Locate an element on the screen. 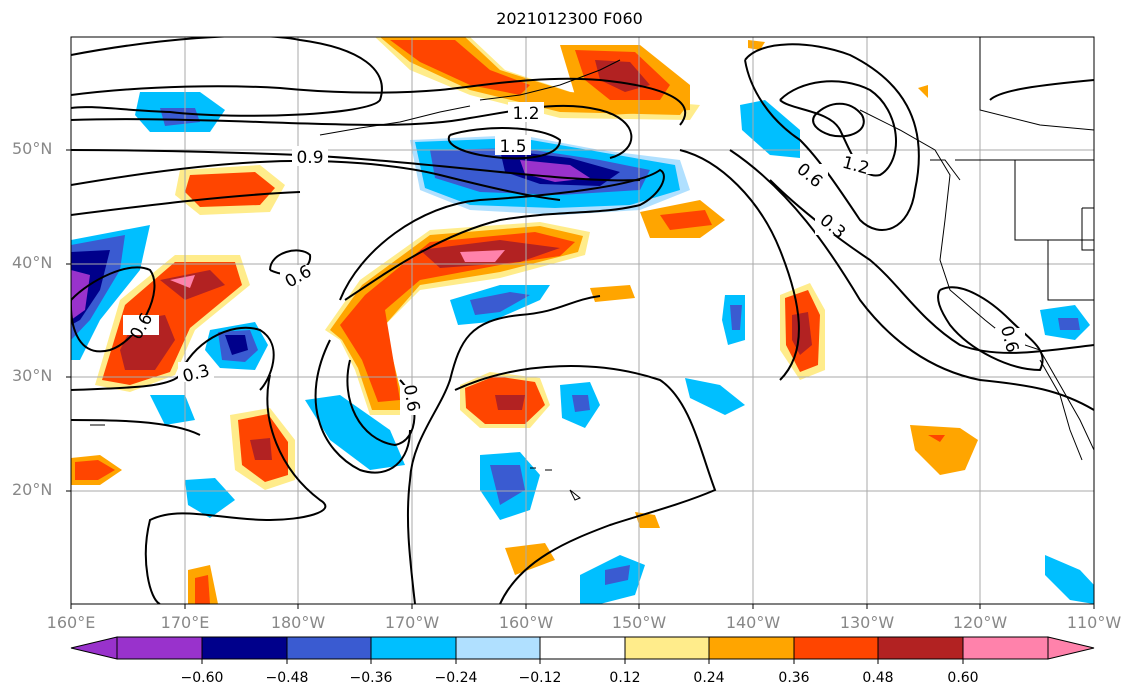  contour-label: 0.6 is located at coordinates (411, 398).